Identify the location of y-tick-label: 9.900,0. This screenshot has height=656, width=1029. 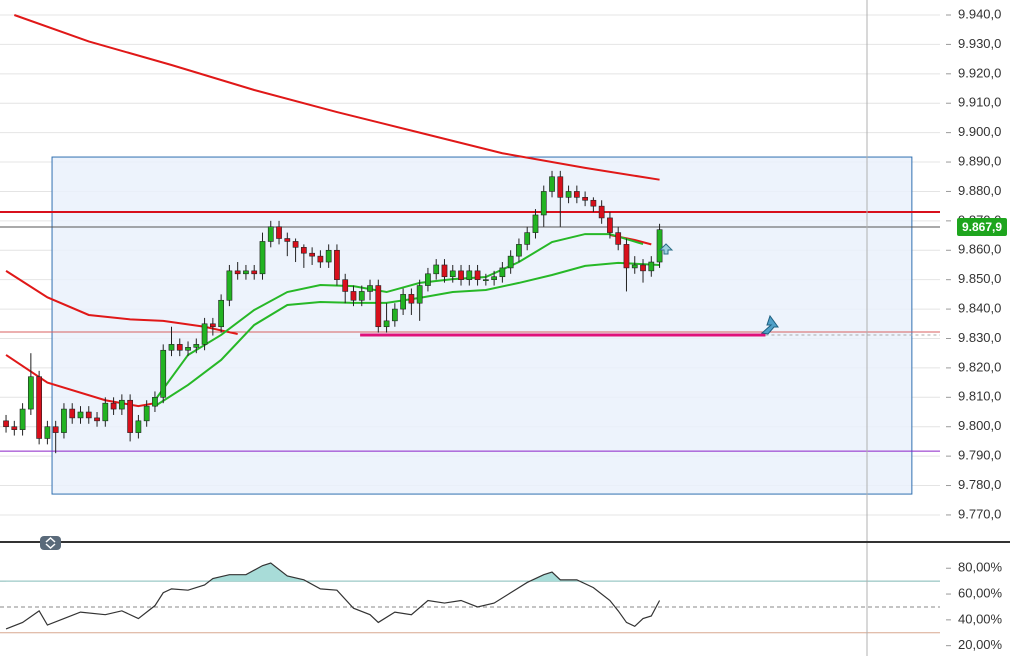
(979, 131).